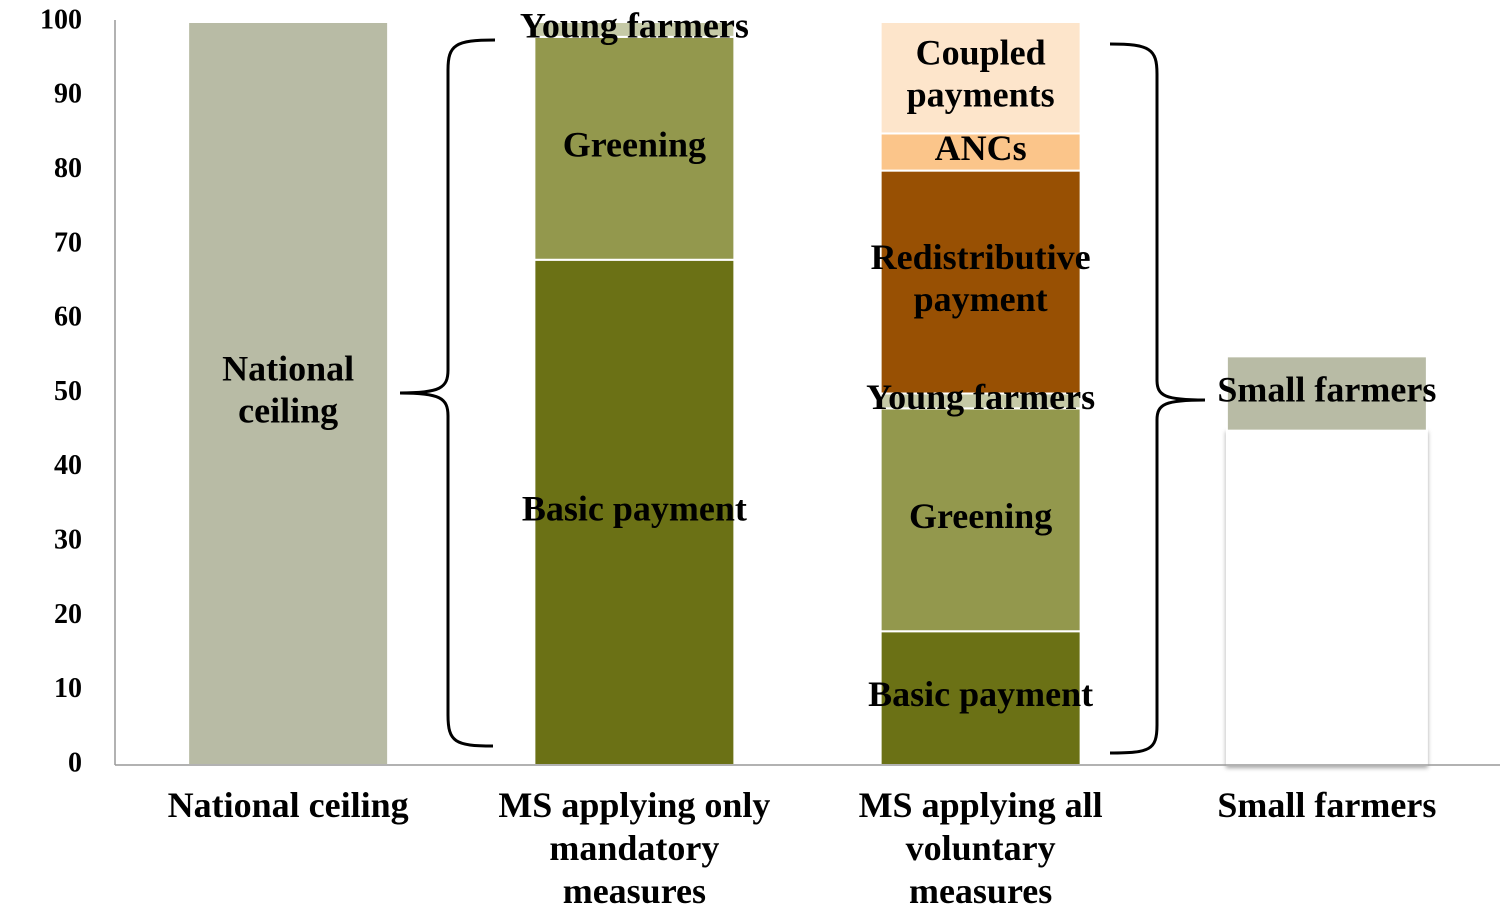 The width and height of the screenshot is (1501, 910). I want to click on y-tick-label: 100, so click(61, 19).